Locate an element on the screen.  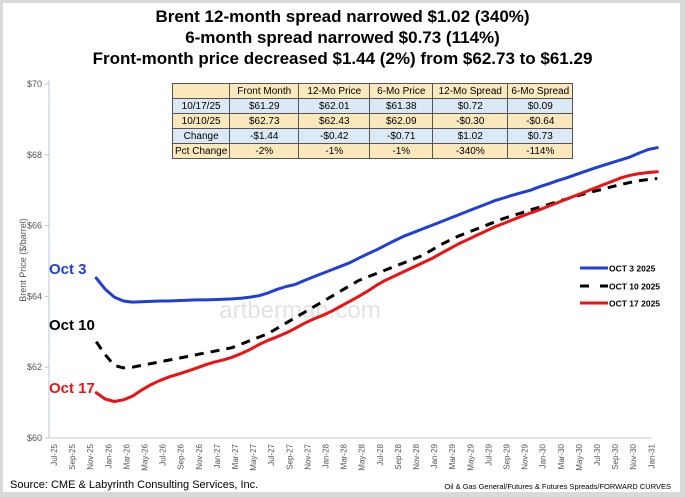
x-tick-label: Jul-28 is located at coordinates (380, 454).